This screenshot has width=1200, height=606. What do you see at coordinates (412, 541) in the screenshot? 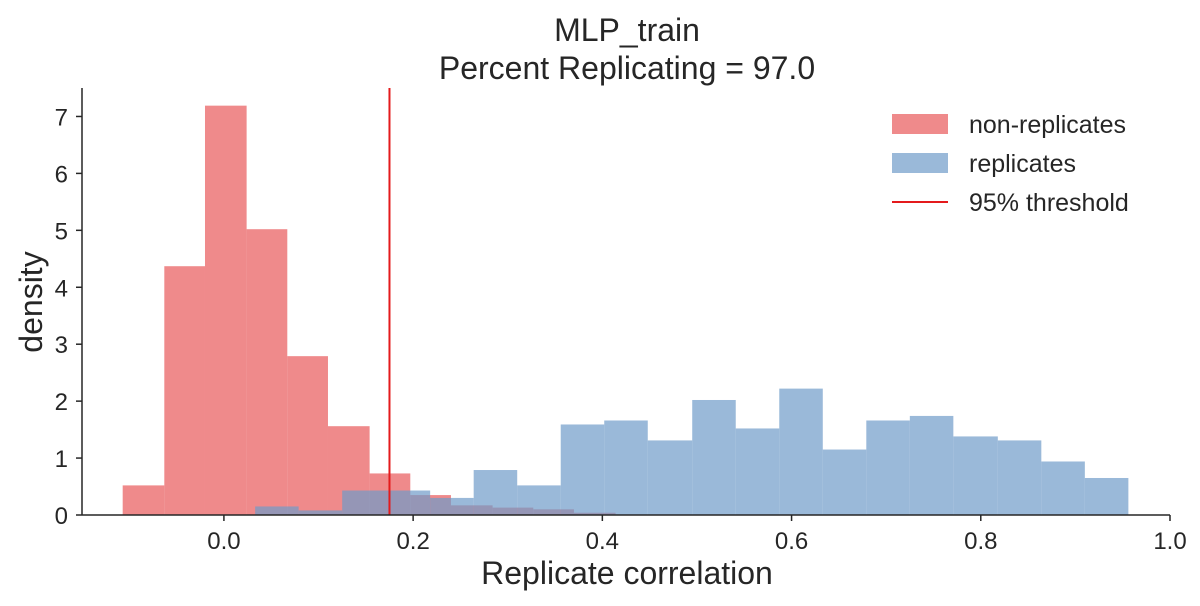
I see `x-tick-label-1: 0.2` at bounding box center [412, 541].